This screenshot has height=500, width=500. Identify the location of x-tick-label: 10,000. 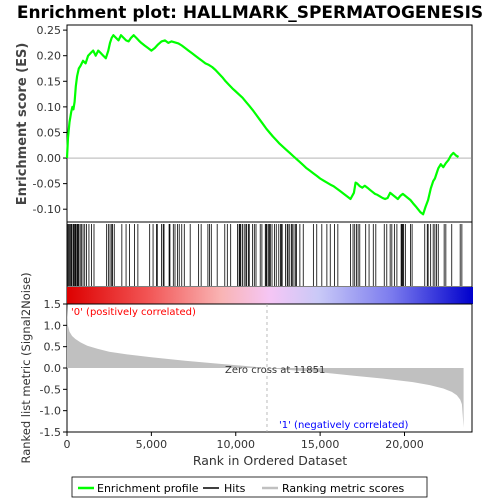
(236, 444).